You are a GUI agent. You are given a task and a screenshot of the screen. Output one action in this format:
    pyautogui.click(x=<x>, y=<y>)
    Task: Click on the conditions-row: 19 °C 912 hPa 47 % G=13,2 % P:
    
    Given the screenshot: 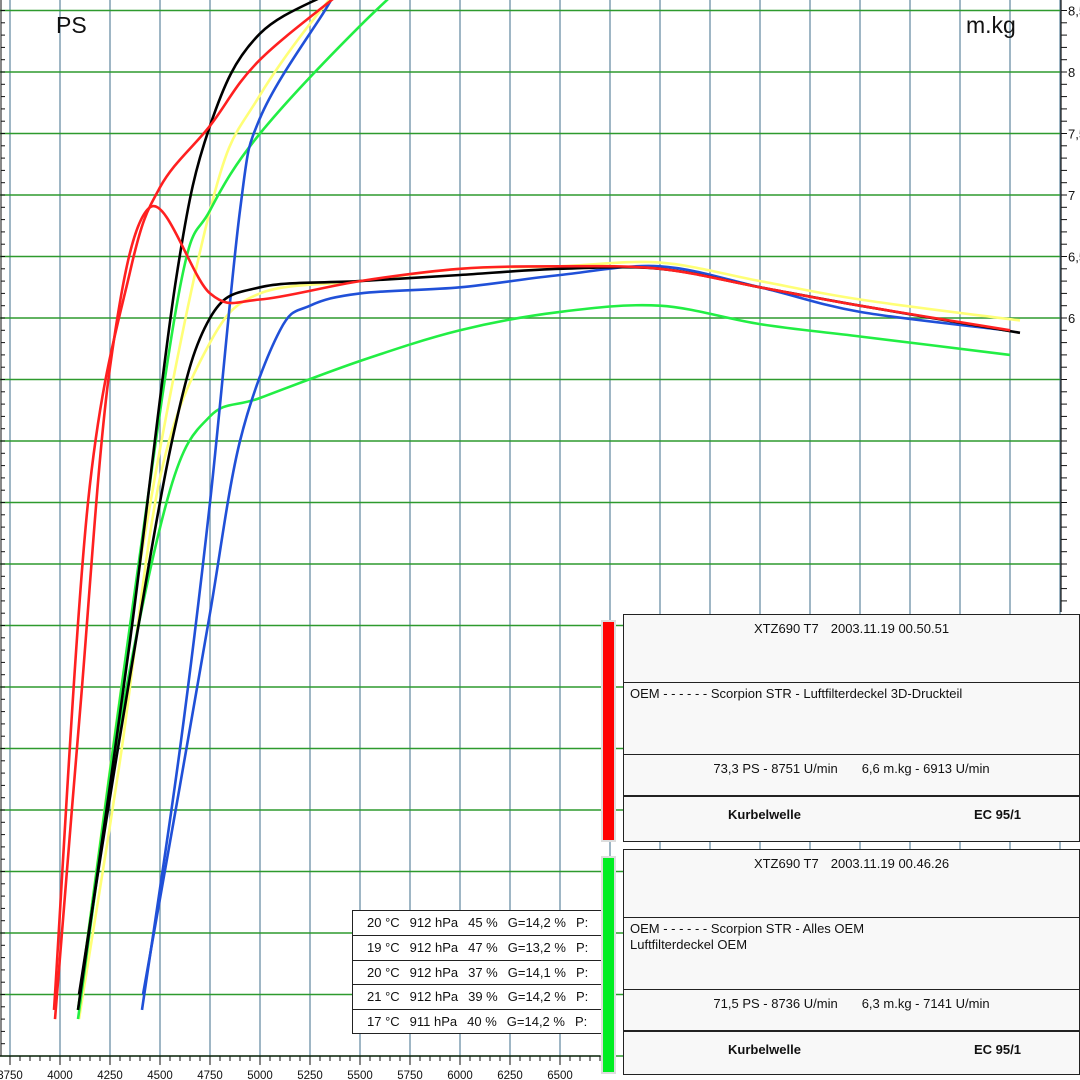 What is the action you would take?
    pyautogui.click(x=478, y=947)
    